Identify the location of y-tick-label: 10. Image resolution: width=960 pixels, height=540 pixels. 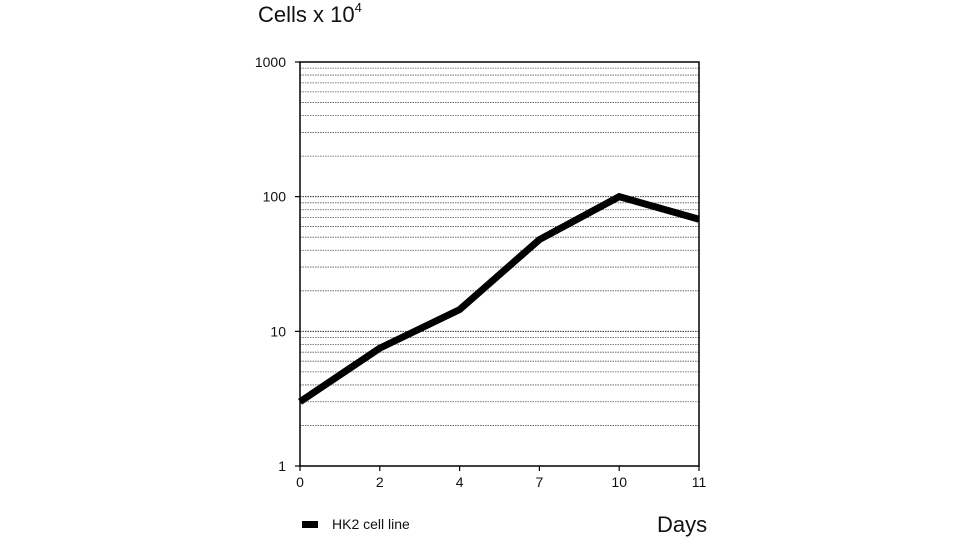
(278, 331).